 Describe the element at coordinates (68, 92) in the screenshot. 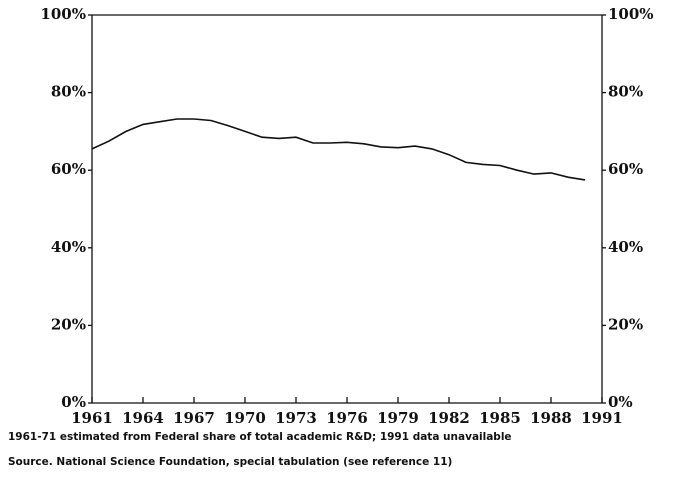

I see `y-tick-label: 80%` at that location.